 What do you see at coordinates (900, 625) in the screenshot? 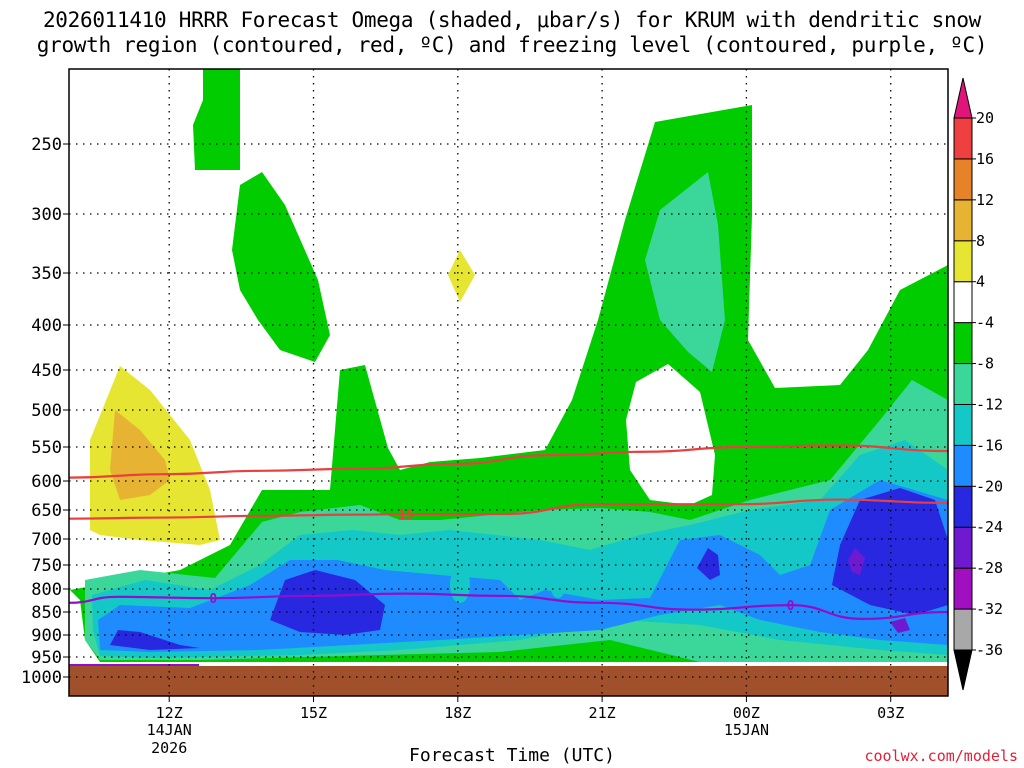
I see `omega-purple-lower` at bounding box center [900, 625].